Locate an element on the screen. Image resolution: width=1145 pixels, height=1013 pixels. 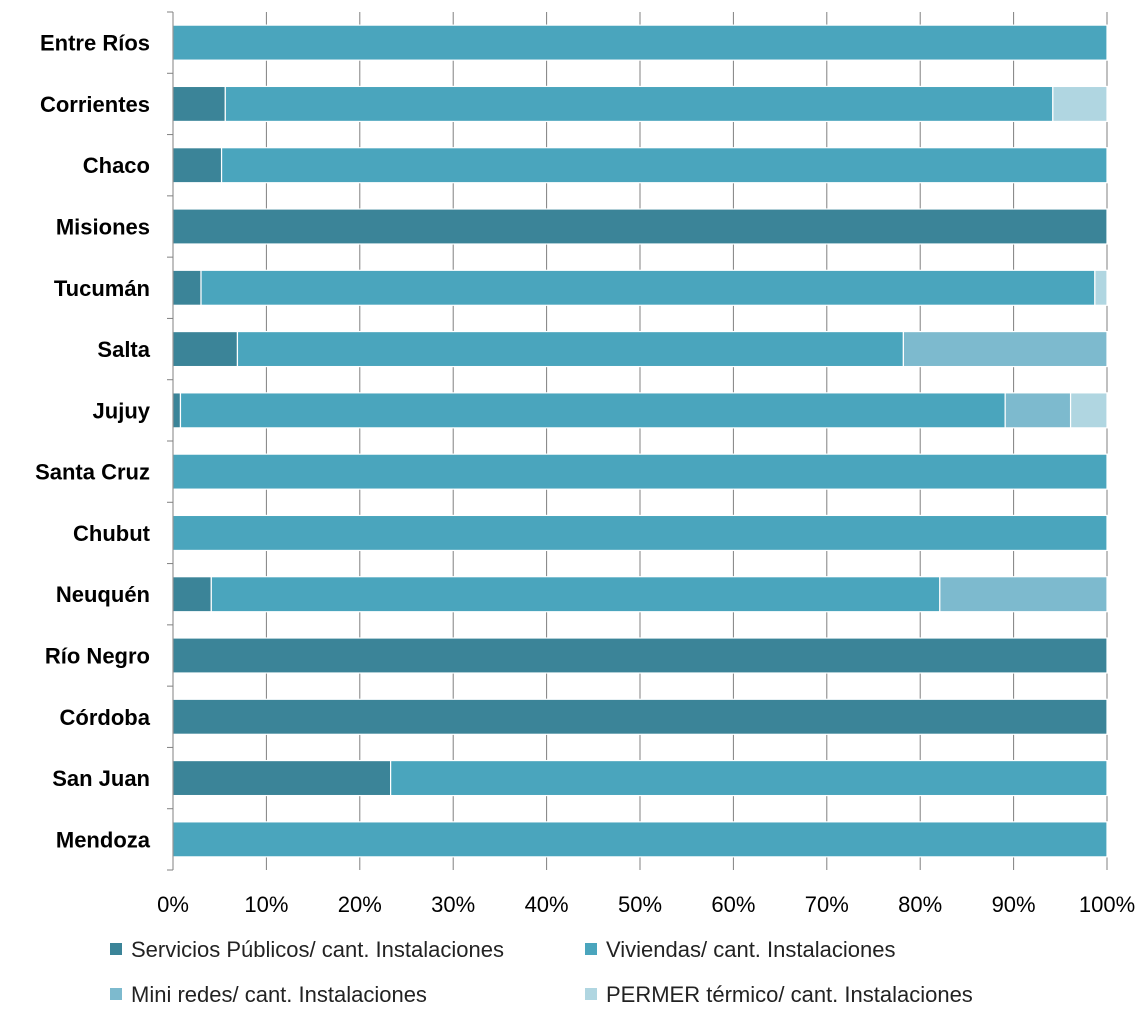
x-tick-label-1: 10% is located at coordinates (266, 904).